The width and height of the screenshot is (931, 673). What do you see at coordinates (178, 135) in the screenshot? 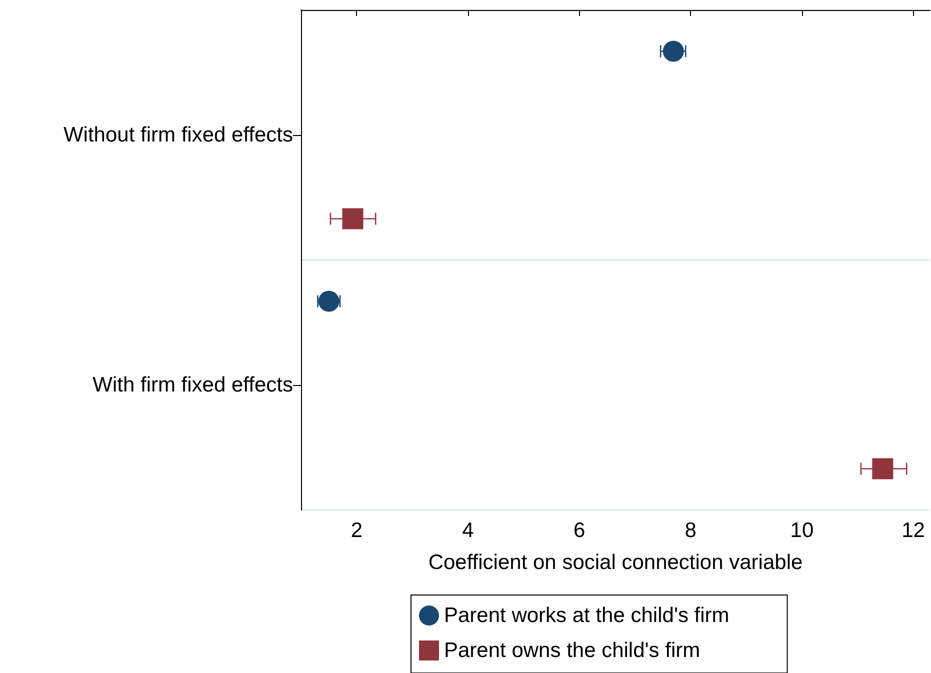
I see `y-tick-label: Without firm fixed effects` at bounding box center [178, 135].